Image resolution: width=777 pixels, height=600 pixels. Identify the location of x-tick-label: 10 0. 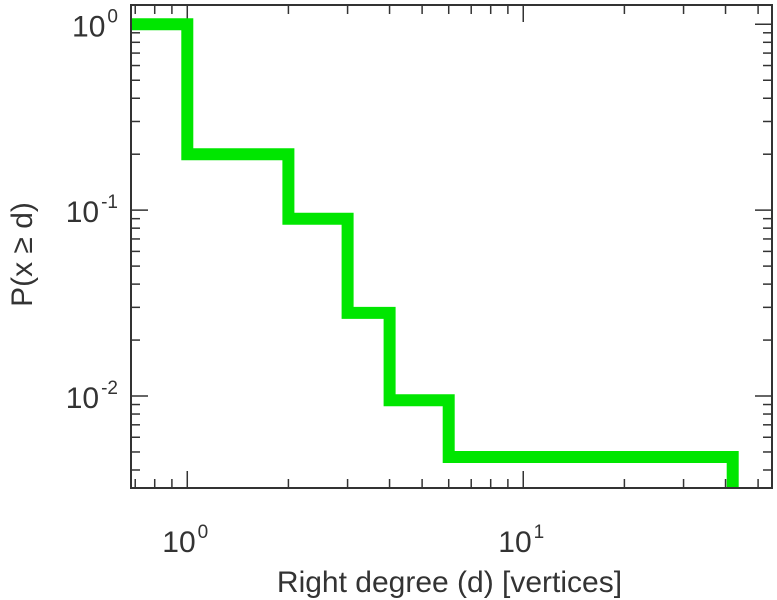
(185, 540).